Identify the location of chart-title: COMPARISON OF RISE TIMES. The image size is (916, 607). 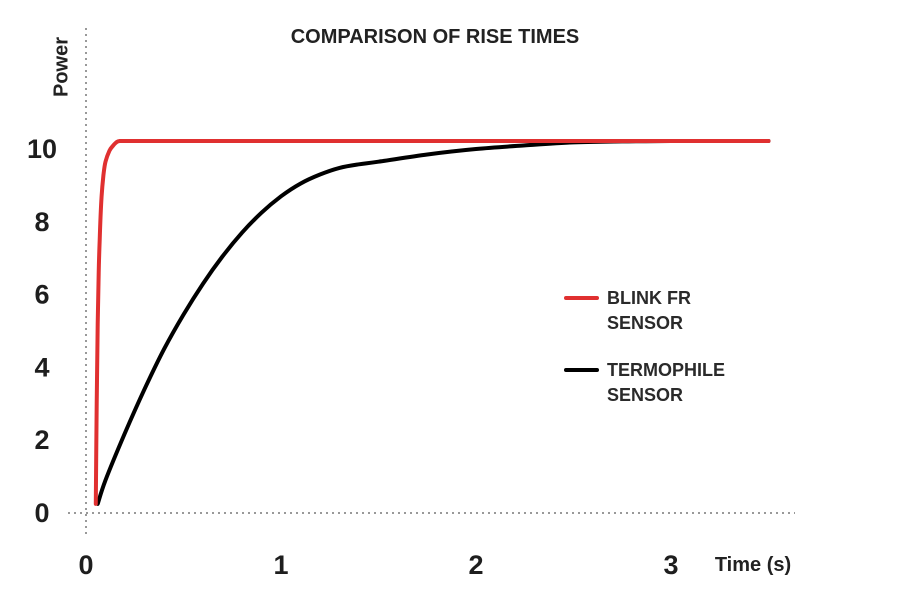
(435, 37).